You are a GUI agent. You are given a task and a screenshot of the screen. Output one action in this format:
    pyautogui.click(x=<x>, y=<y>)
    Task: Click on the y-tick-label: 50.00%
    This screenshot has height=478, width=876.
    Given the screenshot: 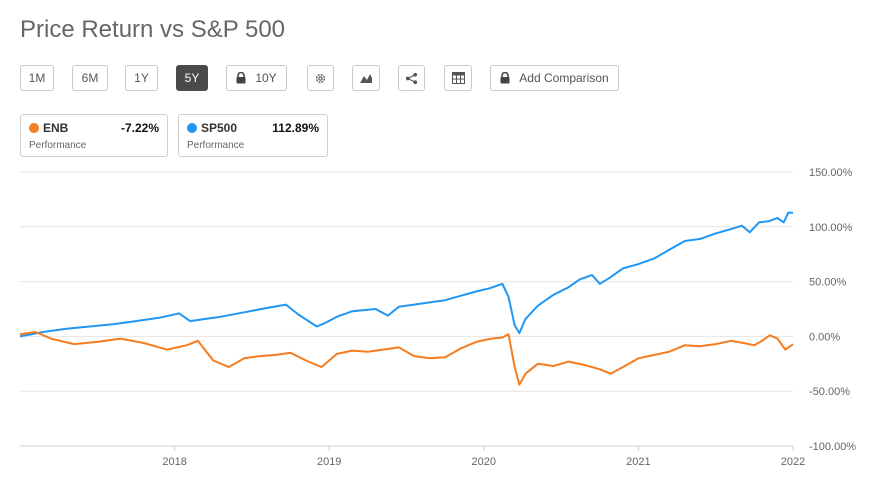 What is the action you would take?
    pyautogui.click(x=828, y=283)
    